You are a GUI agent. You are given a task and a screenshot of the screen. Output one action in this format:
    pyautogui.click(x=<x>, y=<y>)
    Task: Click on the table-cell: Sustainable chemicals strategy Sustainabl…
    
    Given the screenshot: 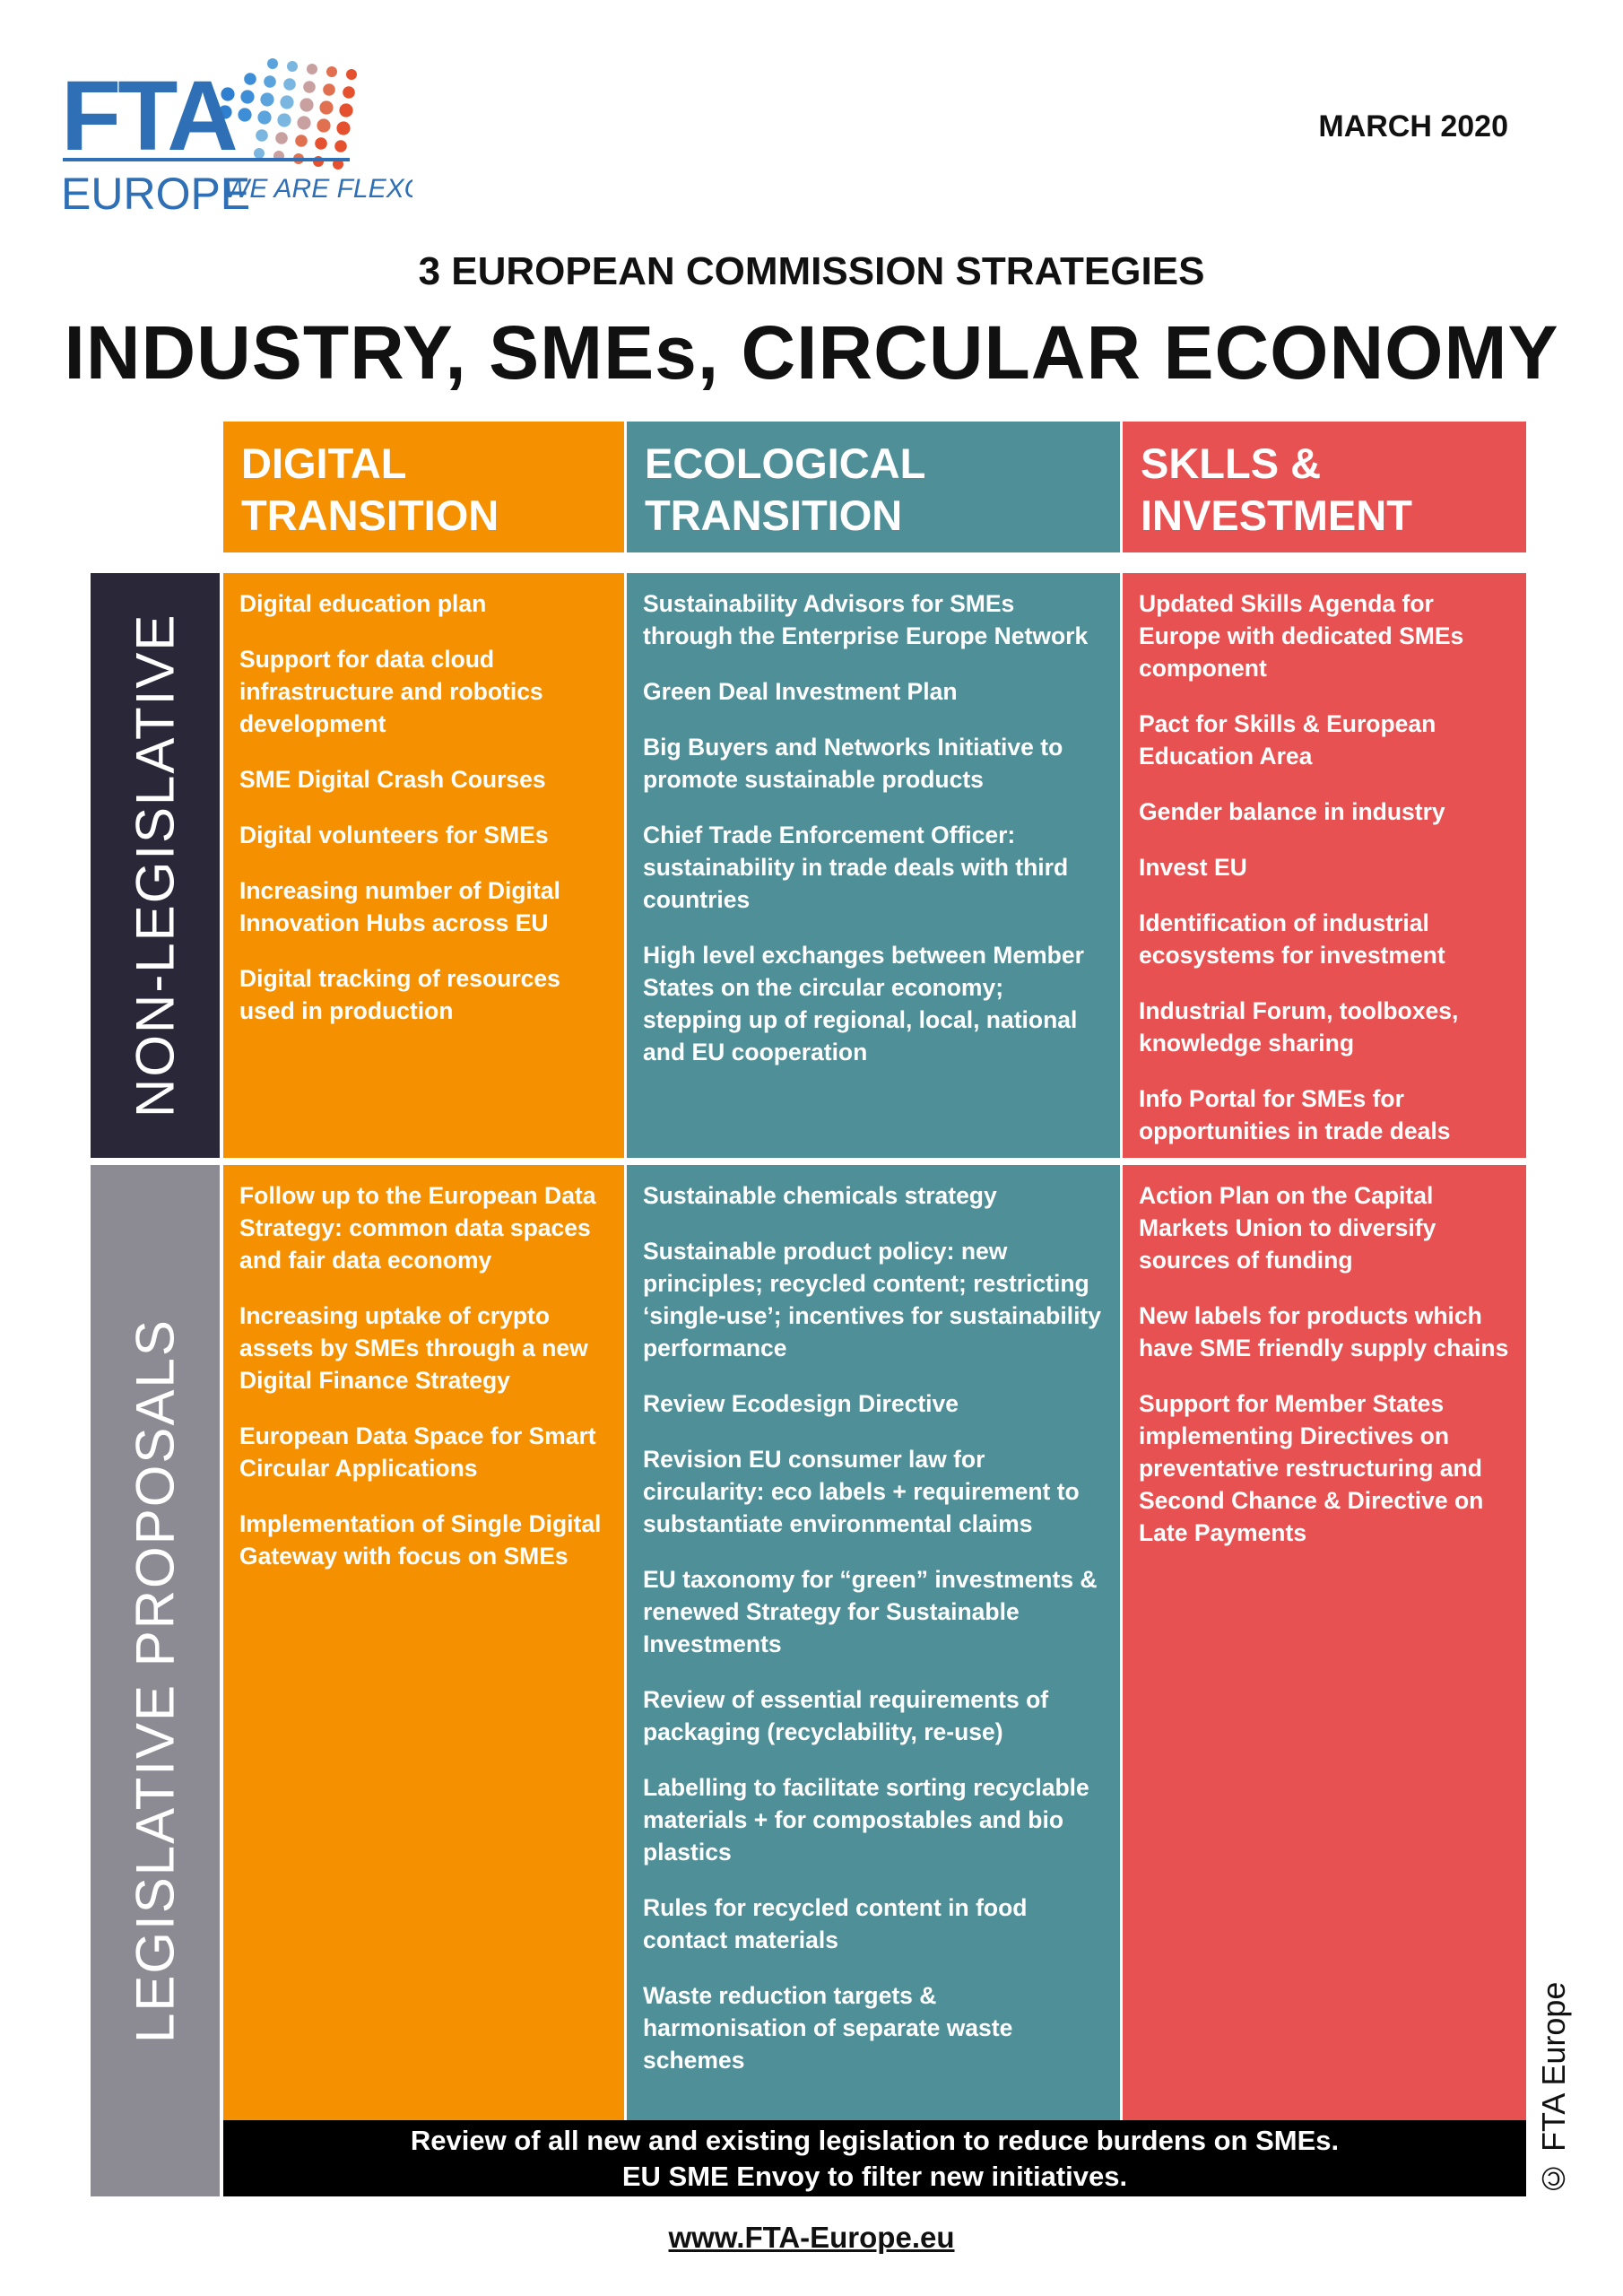 What is the action you would take?
    pyautogui.click(x=873, y=1642)
    